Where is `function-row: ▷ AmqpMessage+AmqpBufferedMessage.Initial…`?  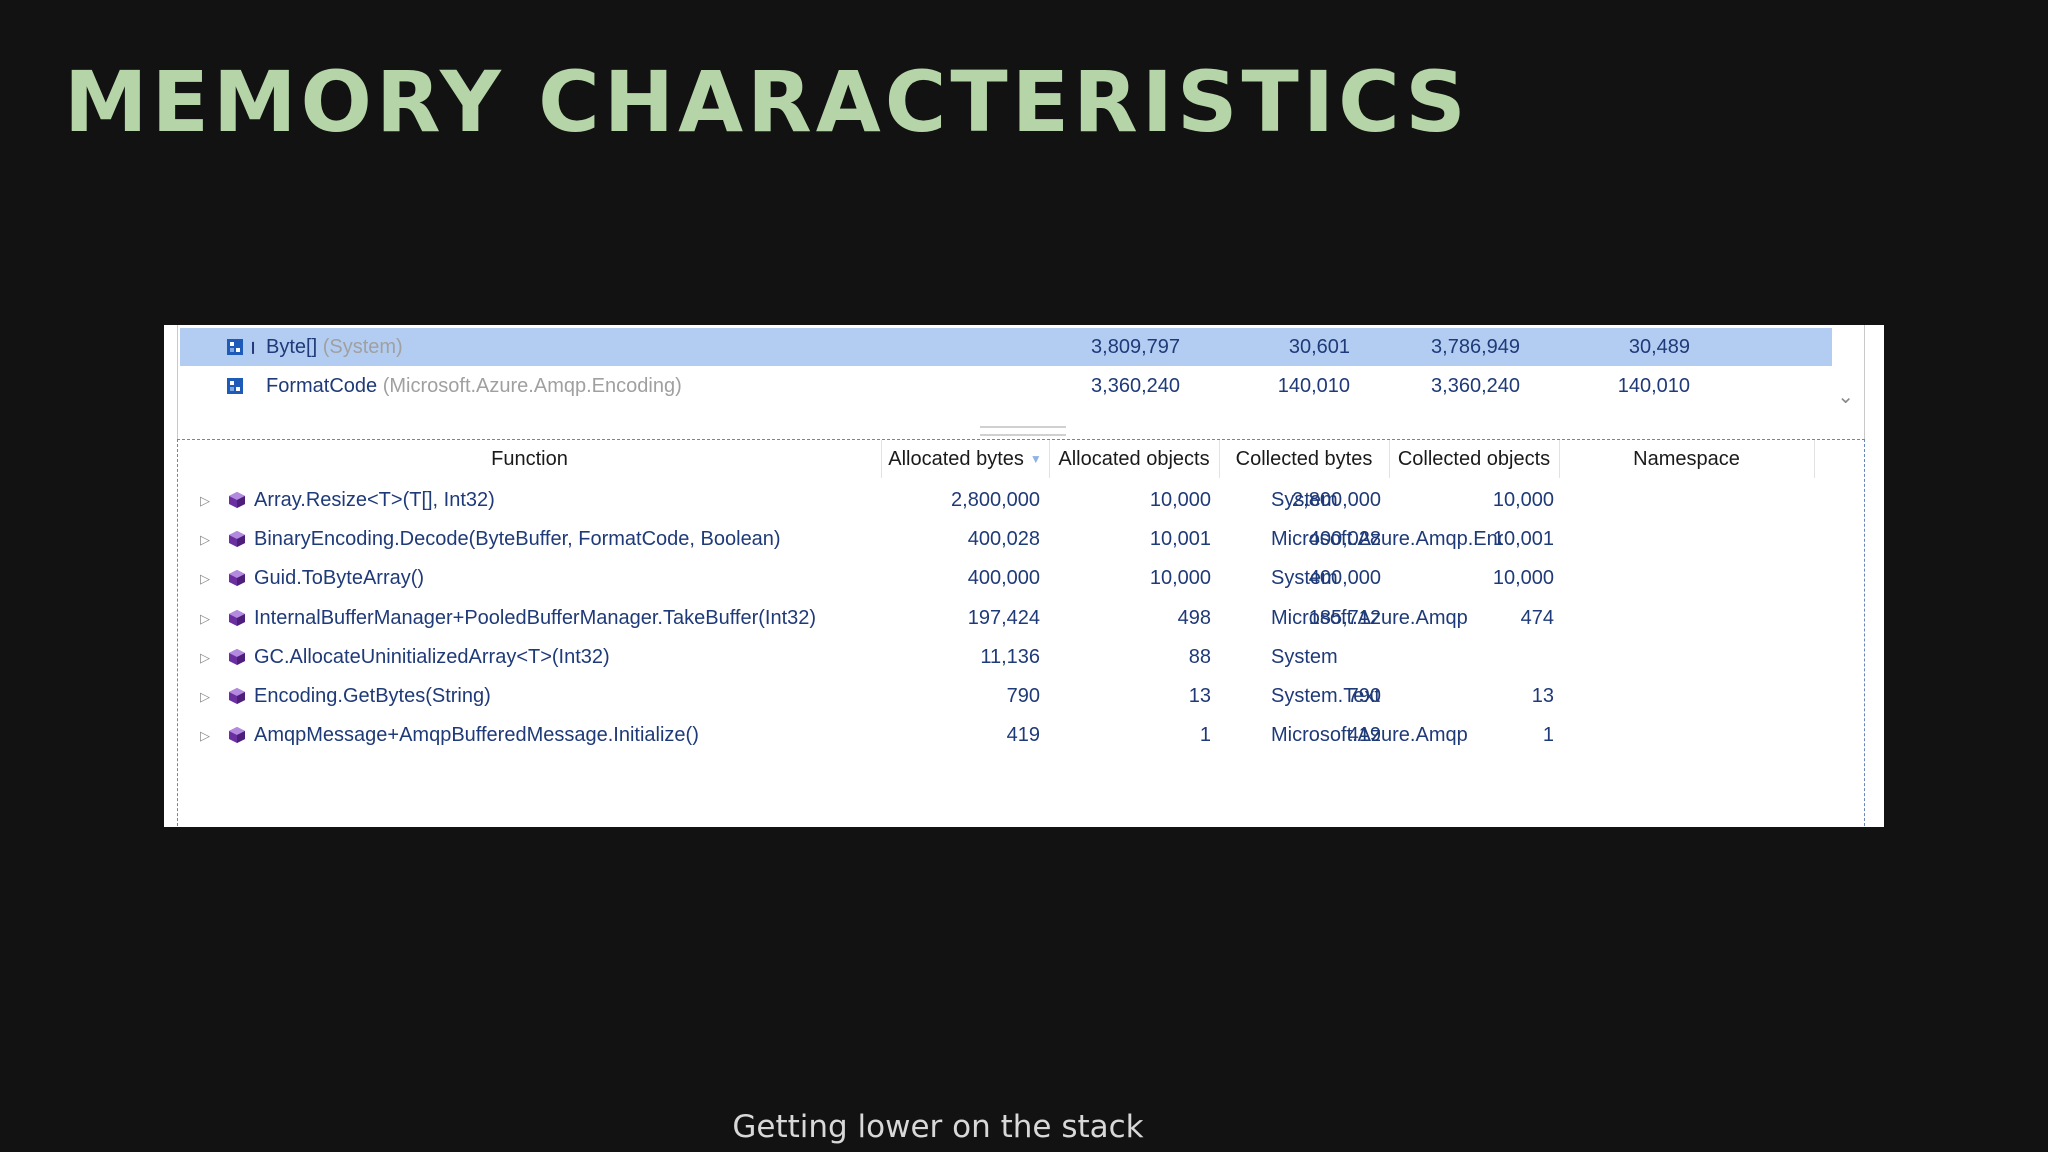
function-row: ▷ AmqpMessage+AmqpBufferedMessage.Initial… is located at coordinates (1021, 735).